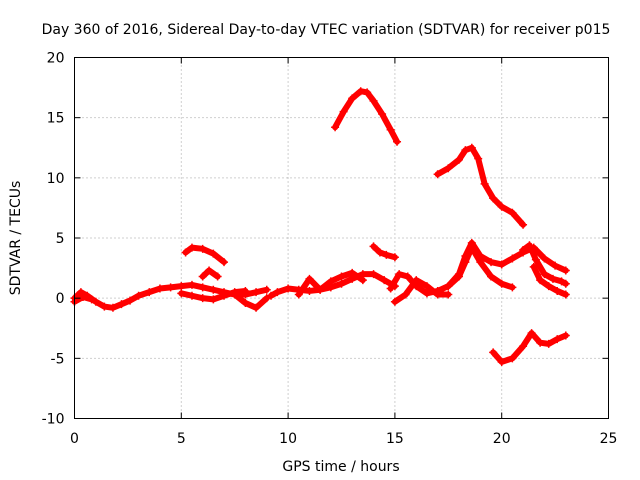  Describe the element at coordinates (16, 238) in the screenshot. I see `y-axis-label: SDTVAR / TECUs` at that location.